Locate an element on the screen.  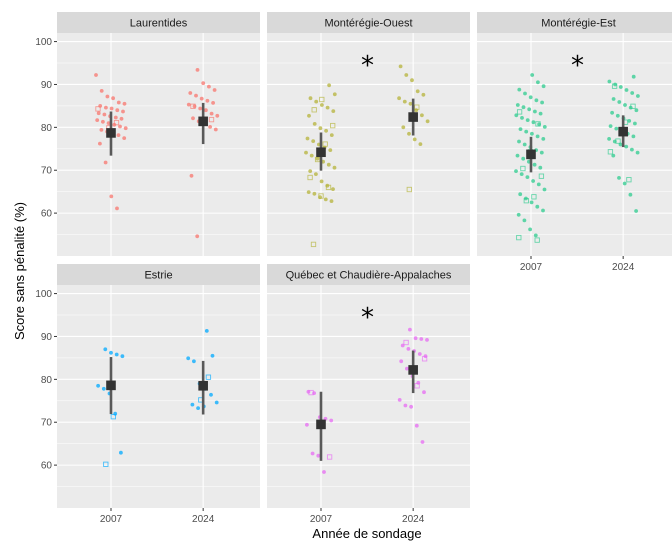
y-tick-label: 70 is located at coordinates (47, 171).